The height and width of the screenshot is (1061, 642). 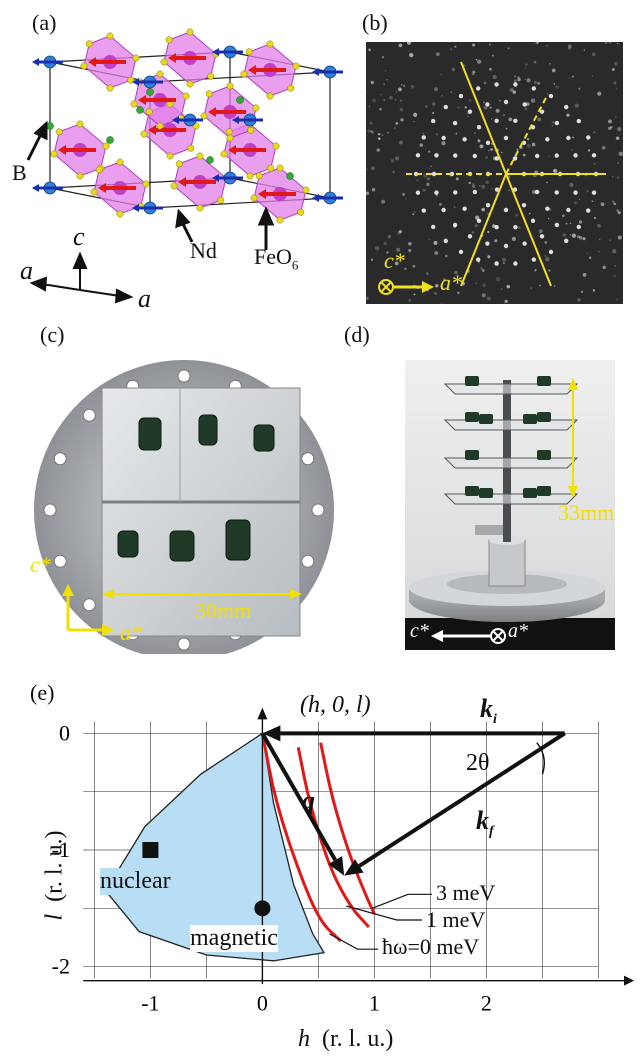 What do you see at coordinates (150, 850) in the screenshot?
I see `point-nuclear` at bounding box center [150, 850].